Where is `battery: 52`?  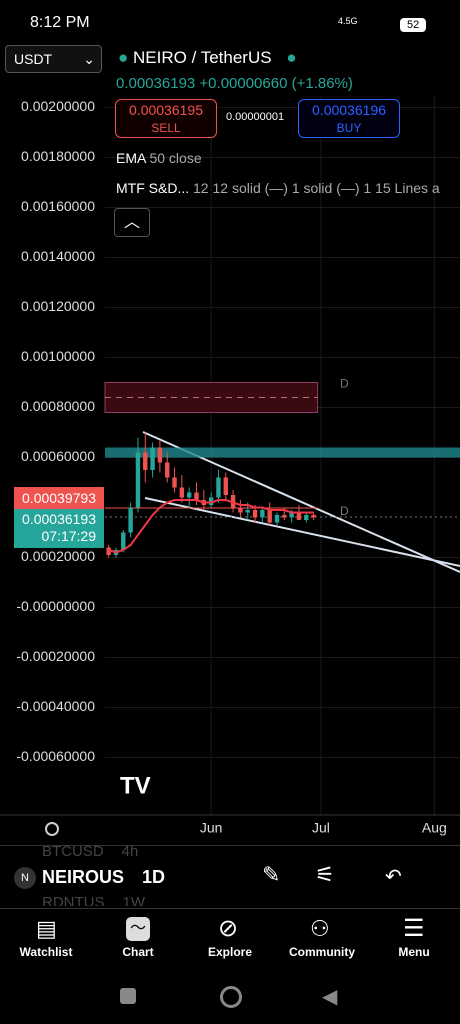
battery: 52 is located at coordinates (413, 25).